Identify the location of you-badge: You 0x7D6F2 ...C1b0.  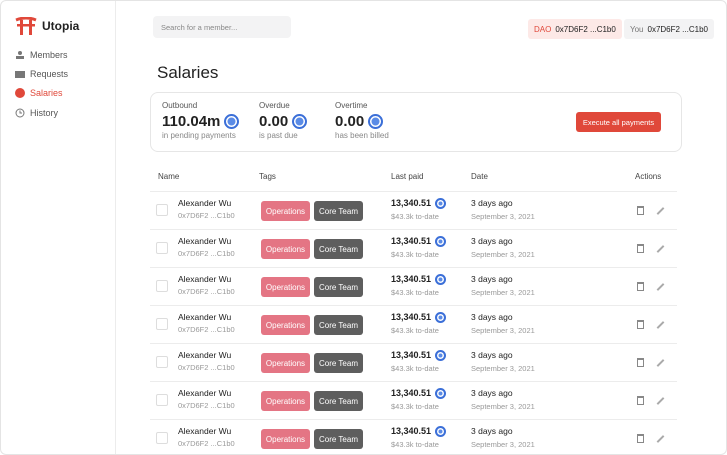
(669, 29).